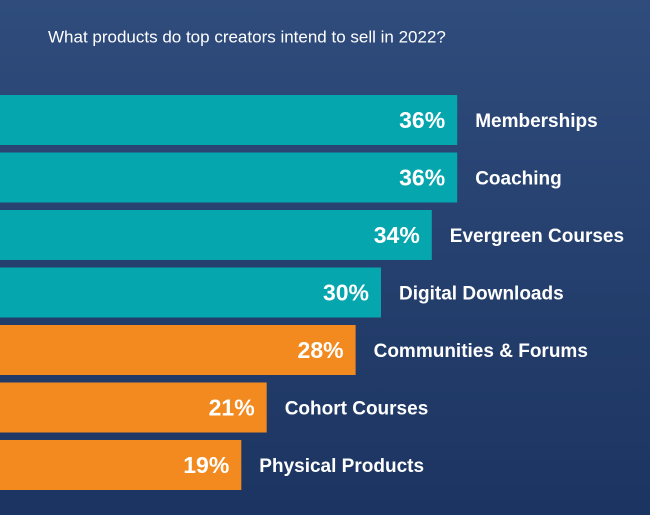 The height and width of the screenshot is (515, 650). Describe the element at coordinates (397, 235) in the screenshot. I see `value-label: 34%` at that location.